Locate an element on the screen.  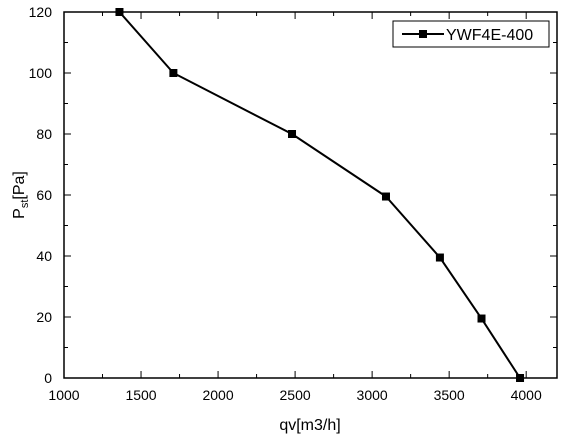
x-tick-label: 4000 is located at coordinates (526, 395).